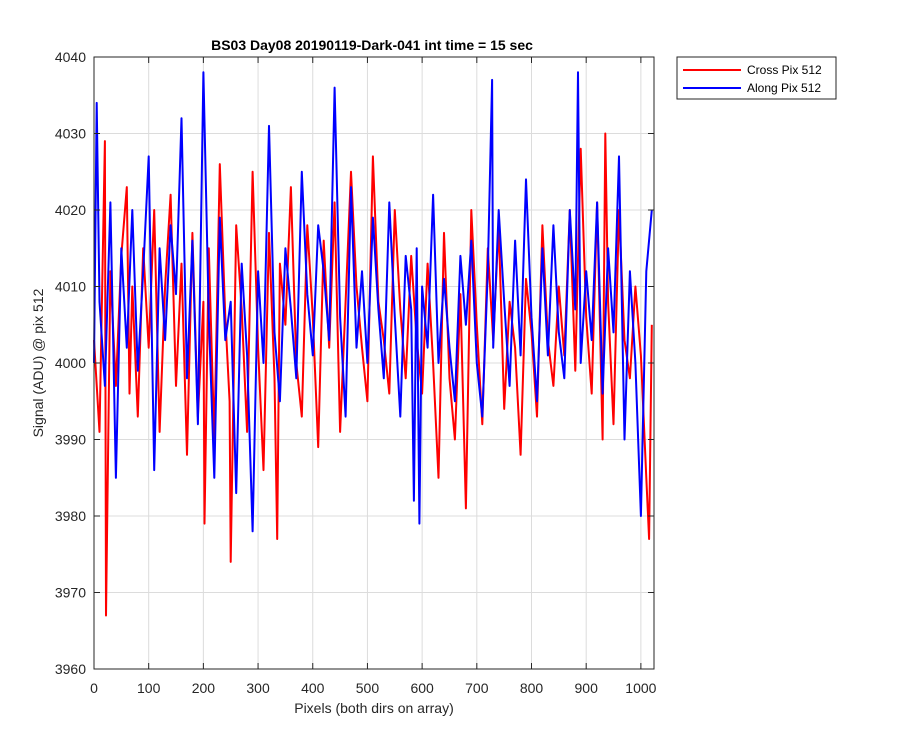  What do you see at coordinates (70, 593) in the screenshot?
I see `y-tick-label: 3970` at bounding box center [70, 593].